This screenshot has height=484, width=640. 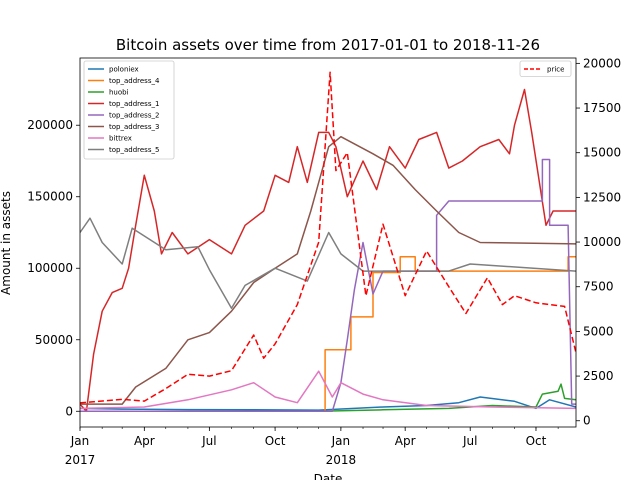 I want to click on x-axis-label: Date, so click(x=328, y=476).